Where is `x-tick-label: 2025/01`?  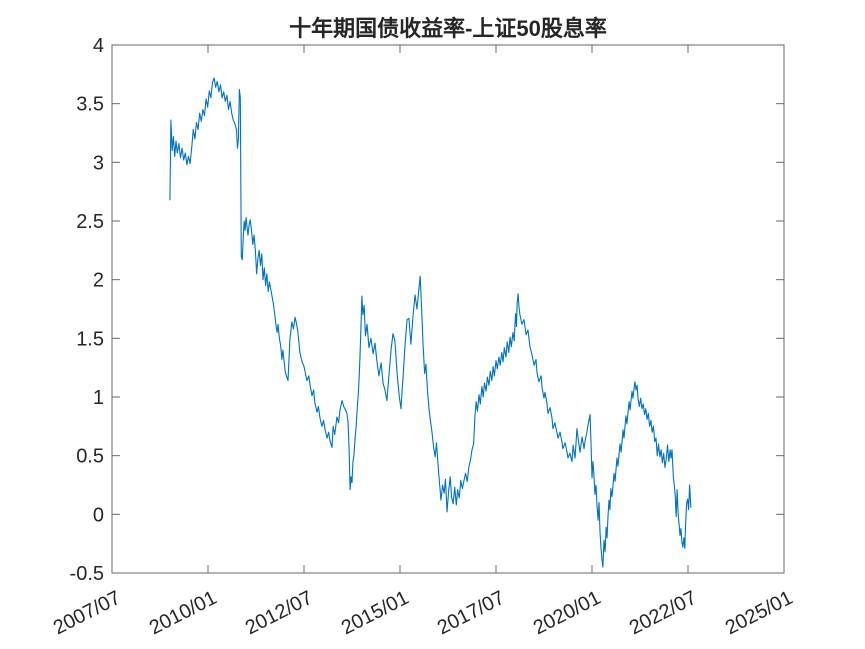 x-tick-label: 2025/01 is located at coordinates (759, 613).